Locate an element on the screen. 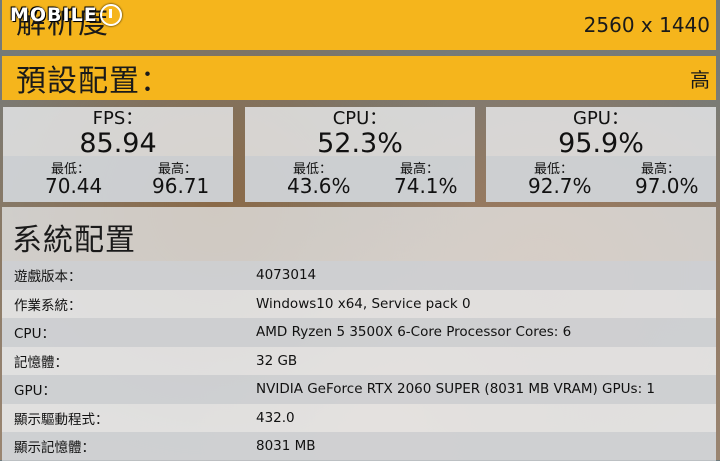 This screenshot has height=461, width=720. resolution-label: 解析度 is located at coordinates (62, 23).